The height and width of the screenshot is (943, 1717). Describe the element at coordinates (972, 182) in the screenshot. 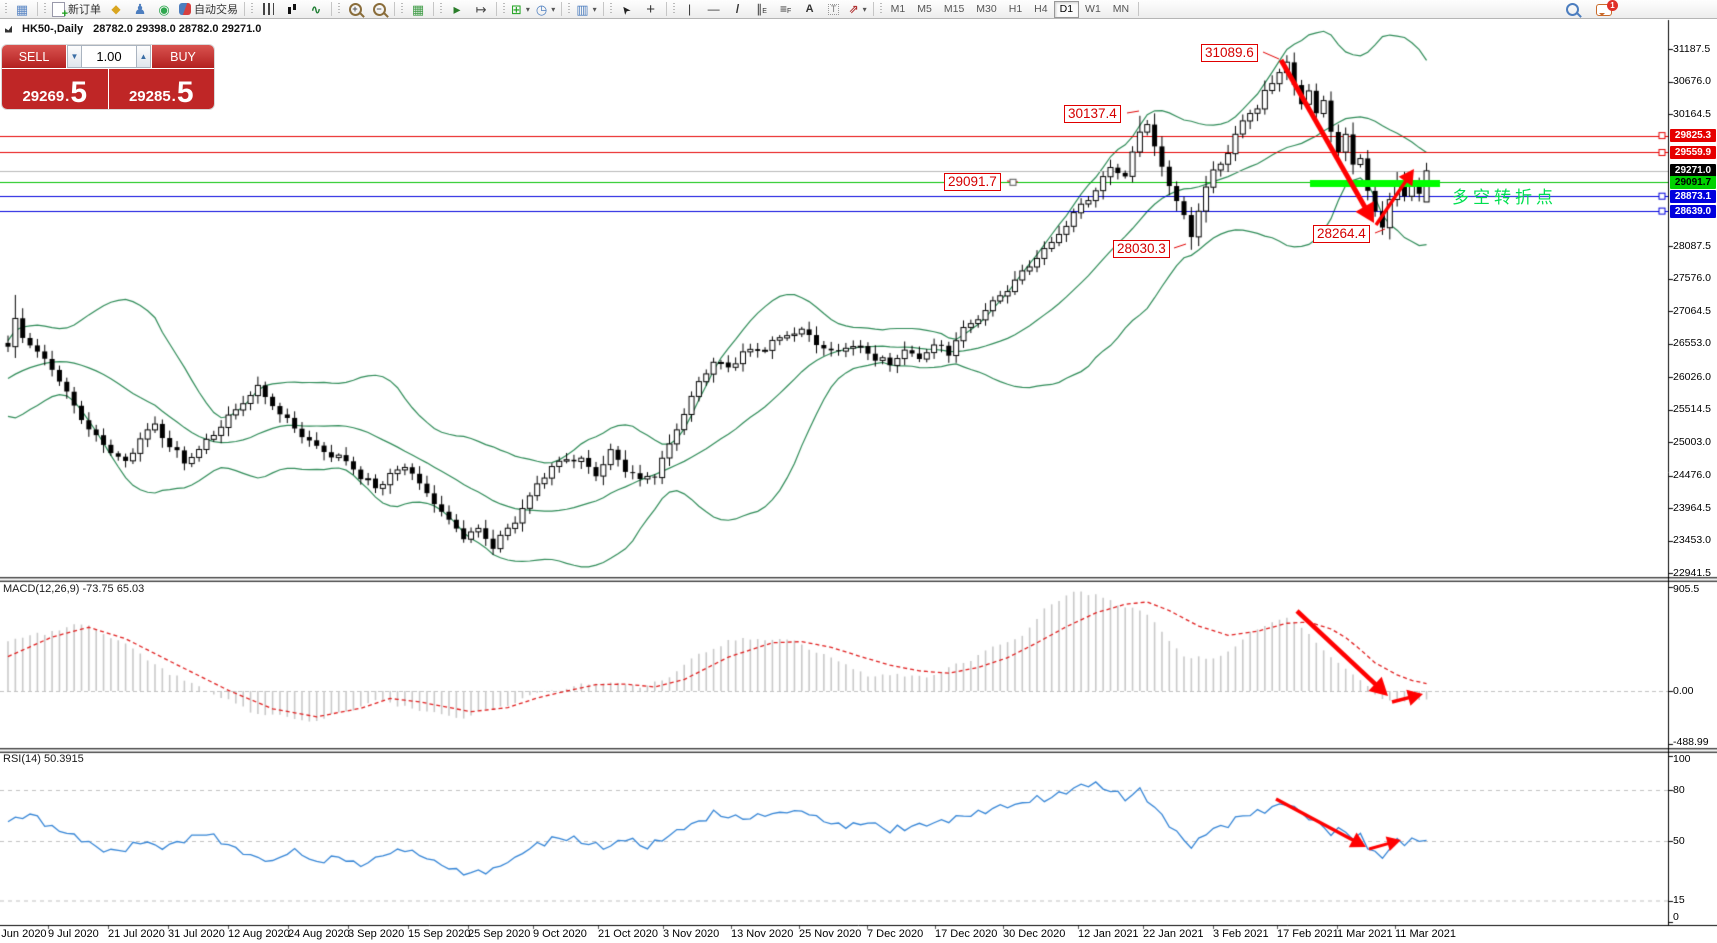

I see `price-callout: 29091.7` at that location.